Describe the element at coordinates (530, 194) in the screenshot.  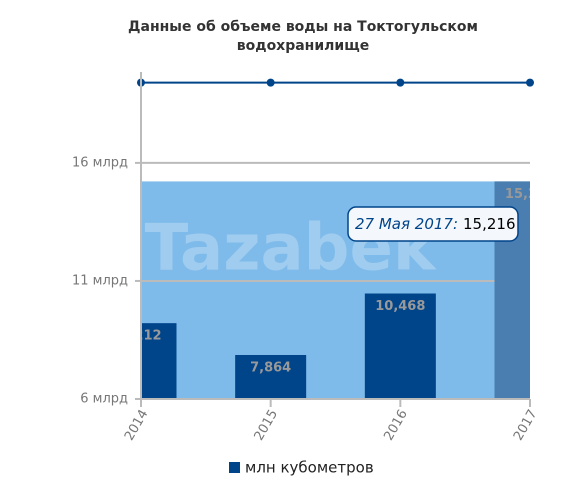
I see `data-label: 15,216` at that location.